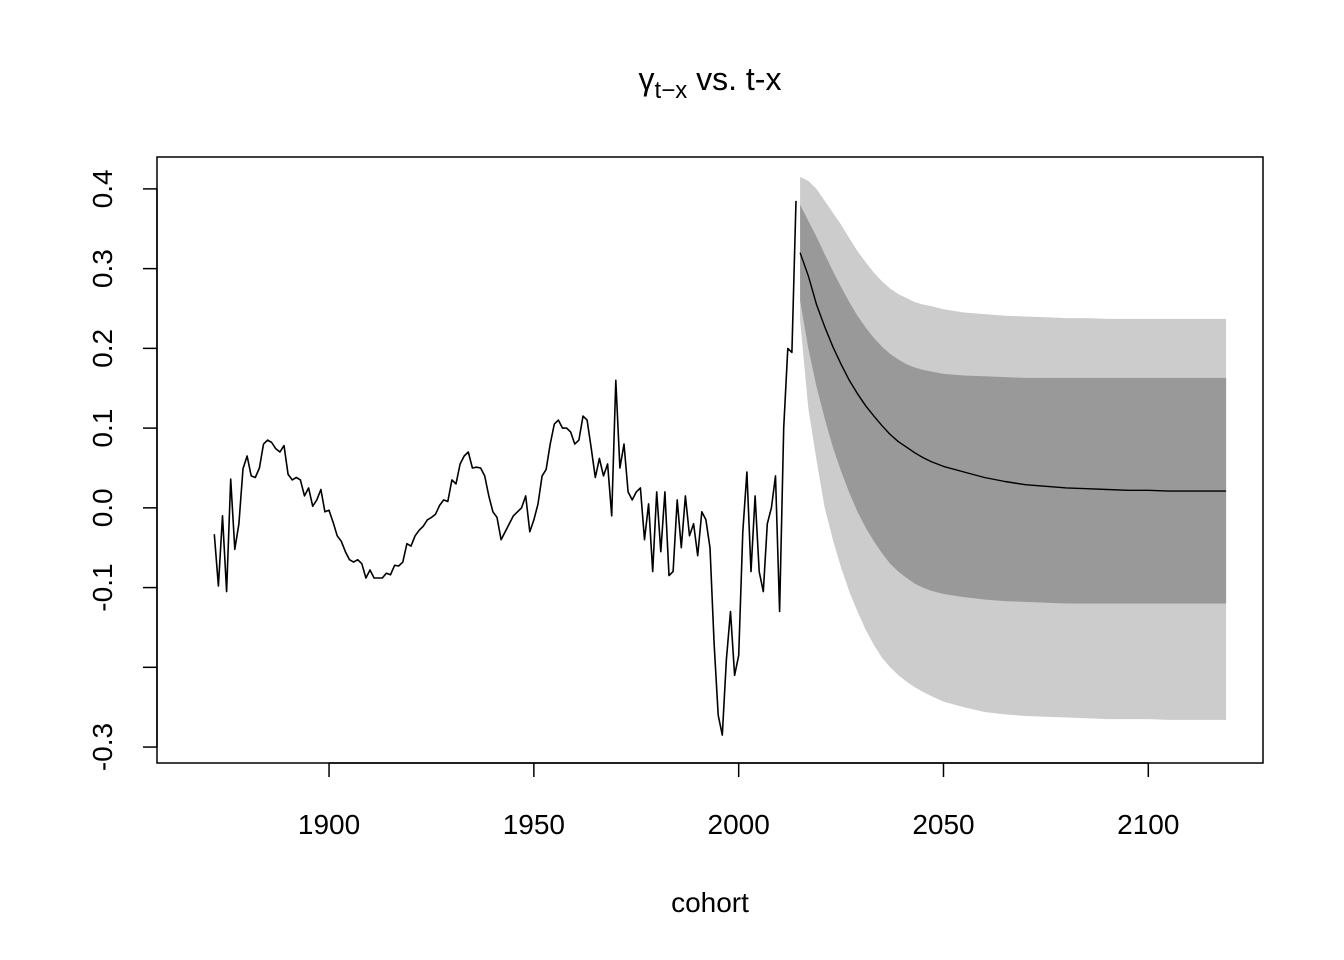 The width and height of the screenshot is (1344, 960). What do you see at coordinates (534, 824) in the screenshot?
I see `x-tick-label: 1950` at bounding box center [534, 824].